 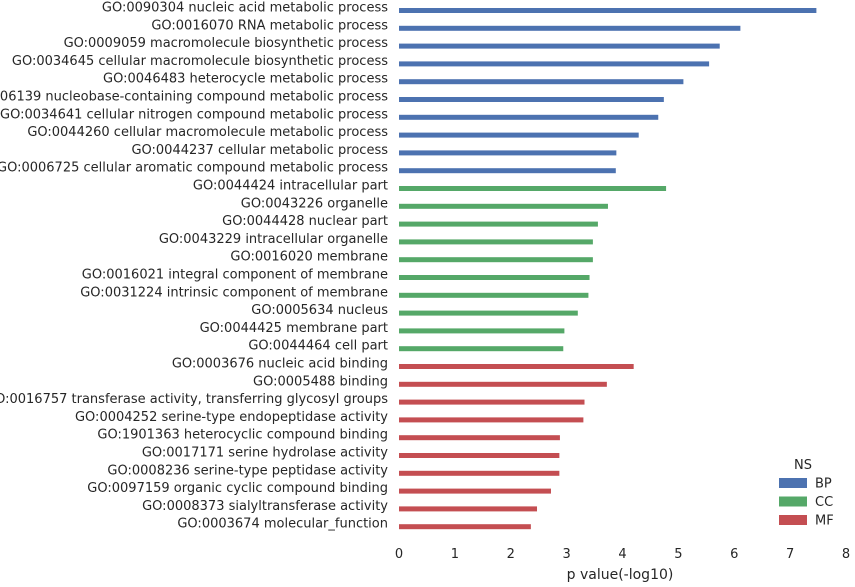 What do you see at coordinates (269, 25) in the screenshot?
I see `category-label: GO:0016070 RNA metabolic process` at bounding box center [269, 25].